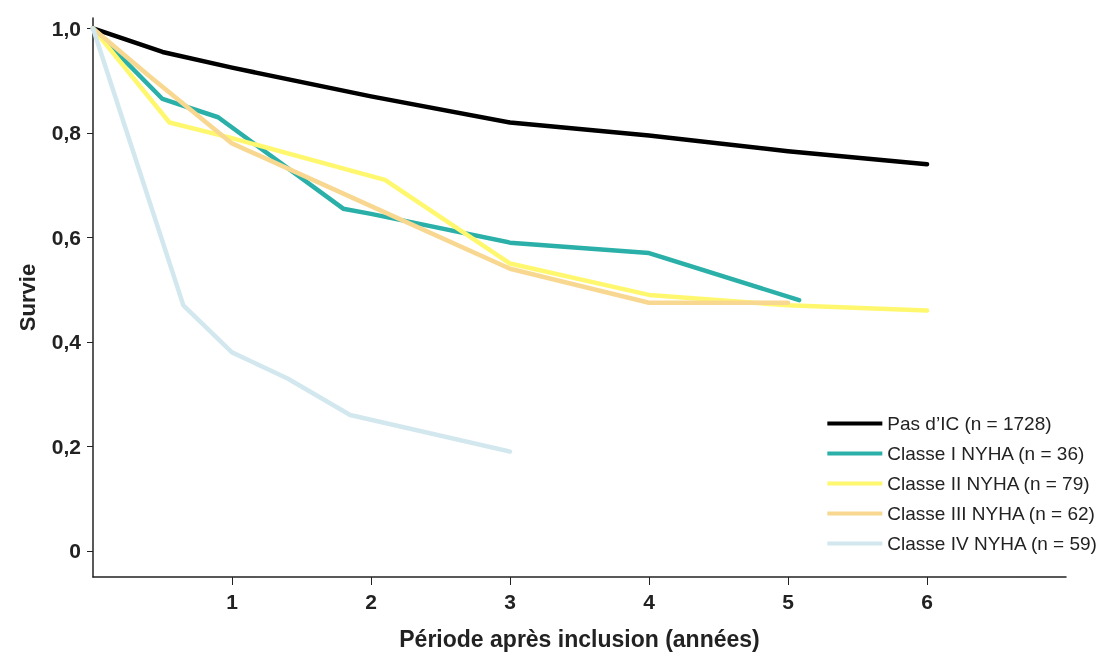 The height and width of the screenshot is (669, 1117). What do you see at coordinates (510, 601) in the screenshot?
I see `x-tick-label: 3` at bounding box center [510, 601].